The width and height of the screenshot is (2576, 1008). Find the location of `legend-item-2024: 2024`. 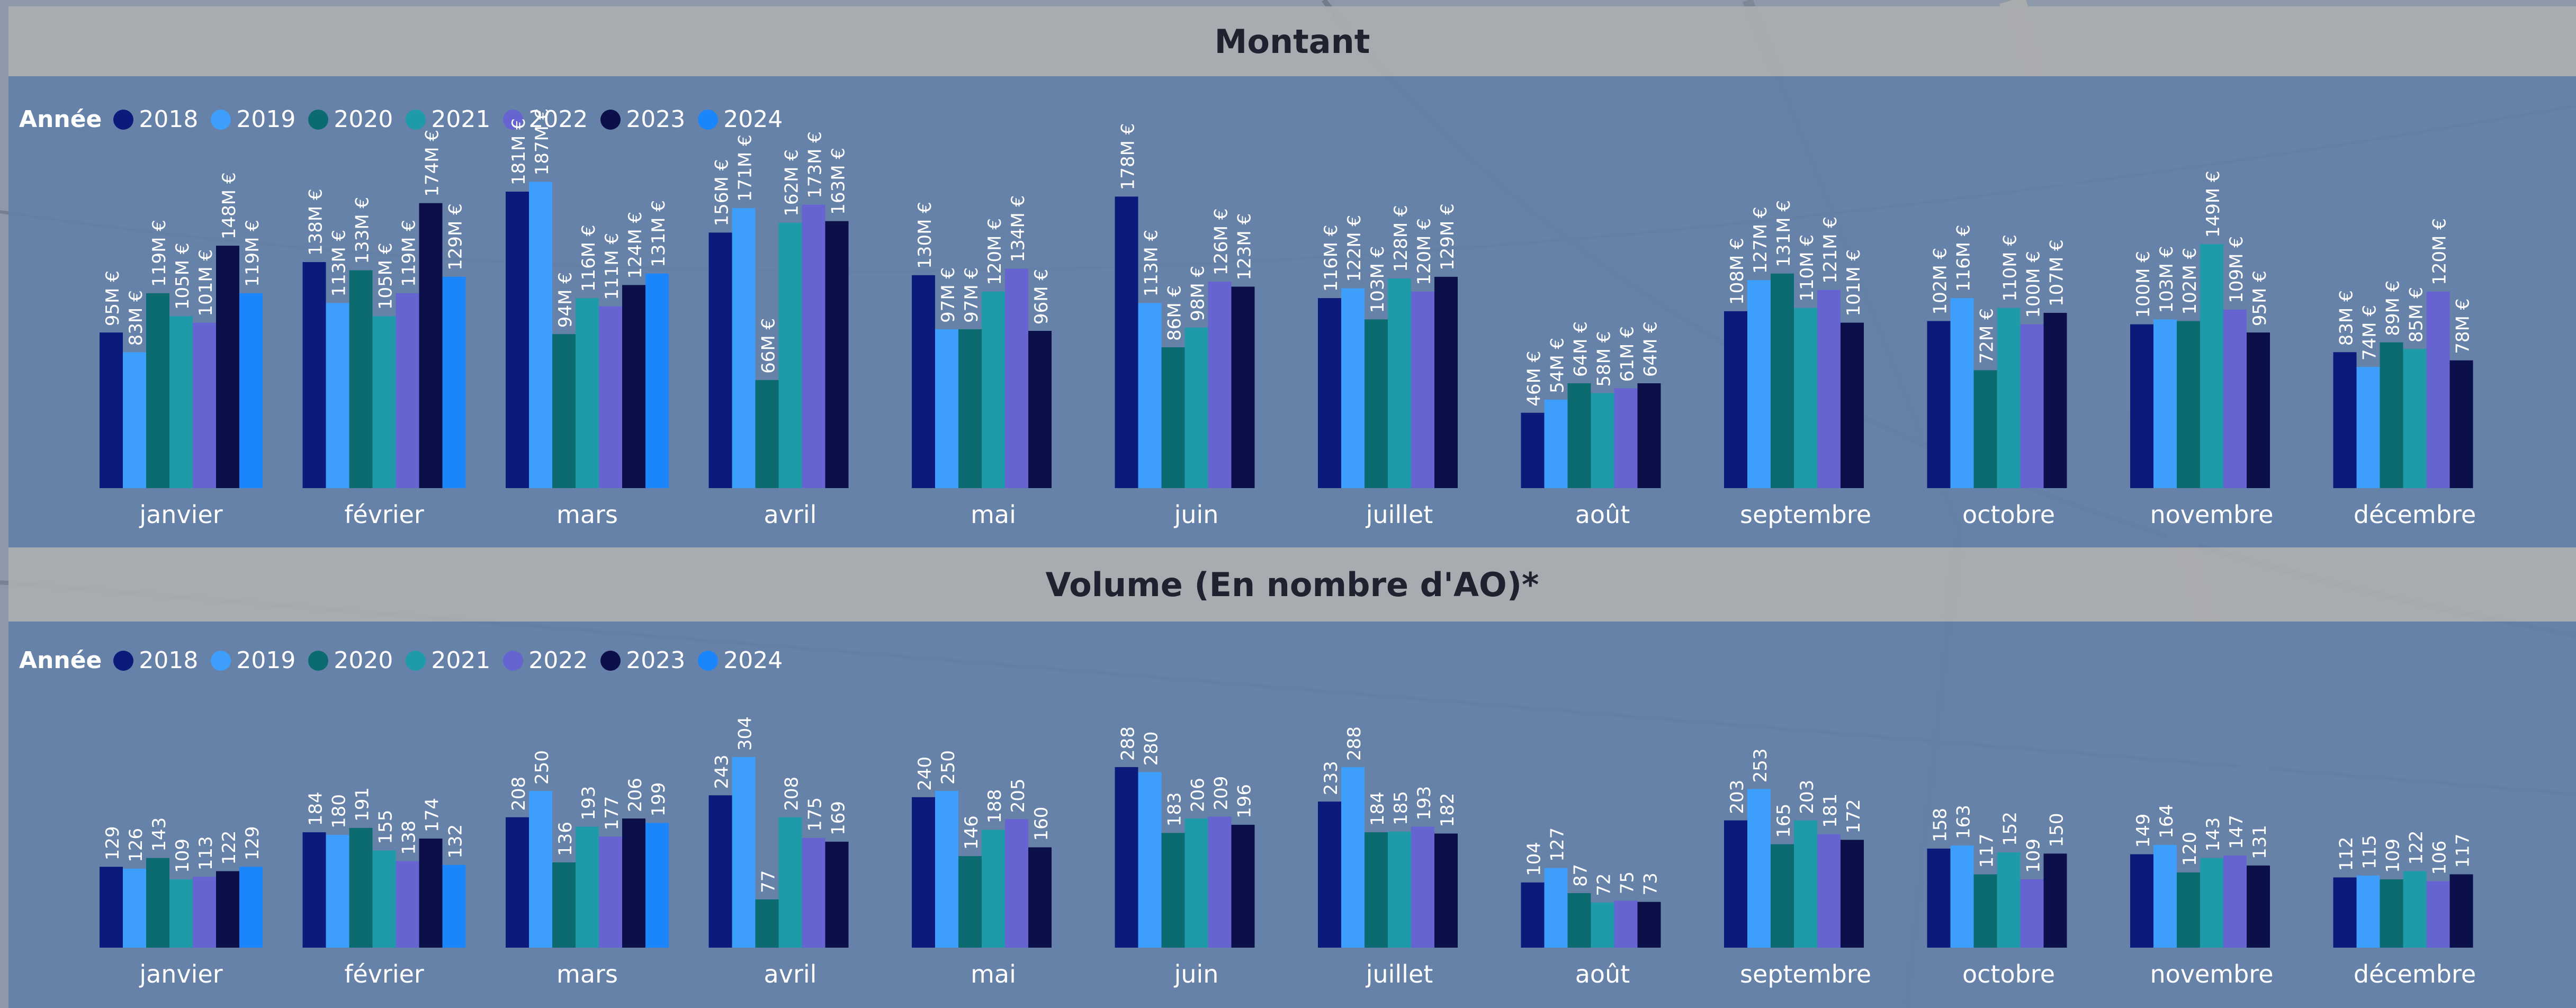

legend-item-2024: 2024 is located at coordinates (740, 119).